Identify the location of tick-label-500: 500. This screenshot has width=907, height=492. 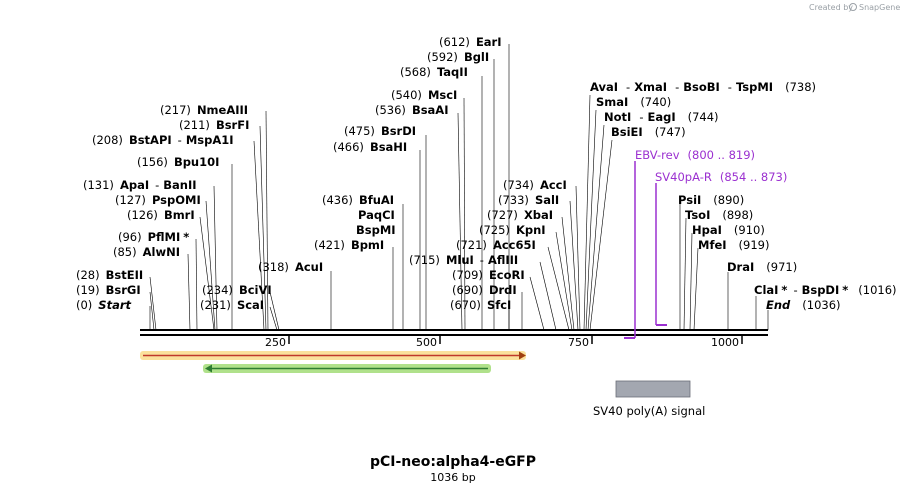
(426, 342).